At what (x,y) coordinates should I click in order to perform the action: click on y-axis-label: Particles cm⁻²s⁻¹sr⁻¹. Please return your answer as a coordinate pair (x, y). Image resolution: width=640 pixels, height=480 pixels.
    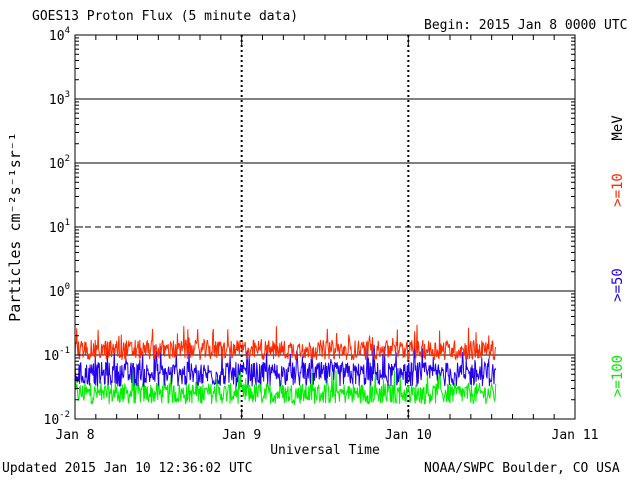
    Looking at the image, I should click on (15, 227).